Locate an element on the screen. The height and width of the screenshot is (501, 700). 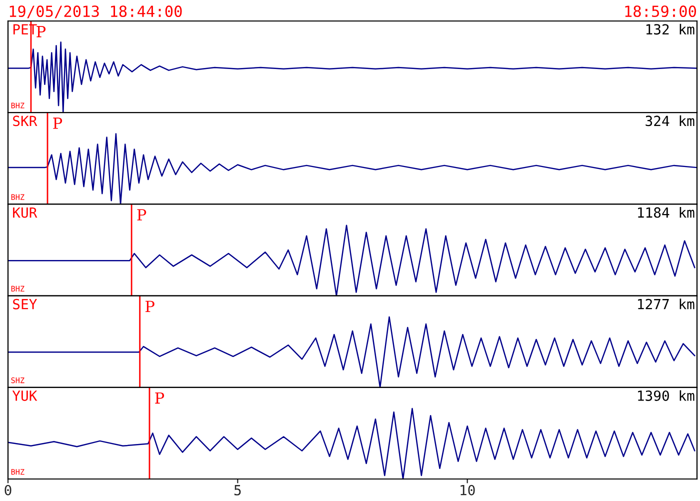
chart-subtitle: 18:59:00 is located at coordinates (660, 11).